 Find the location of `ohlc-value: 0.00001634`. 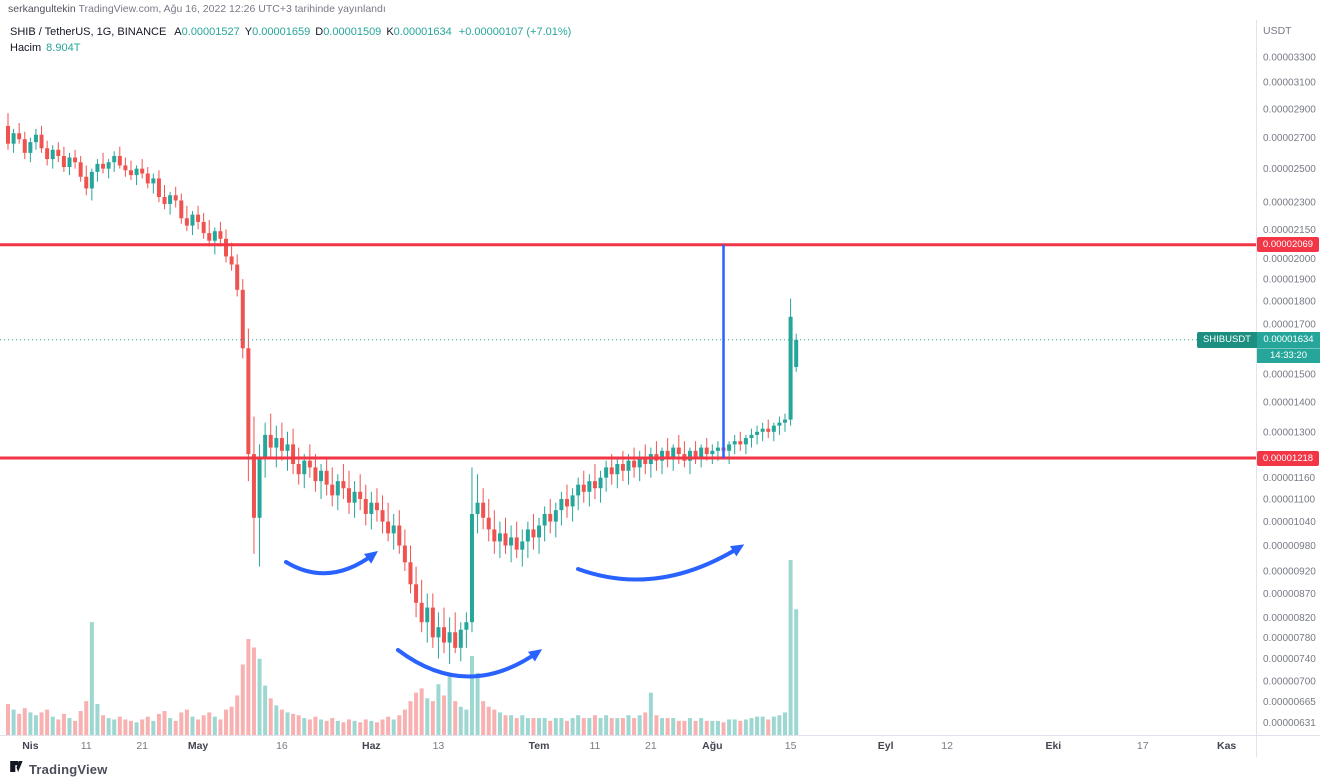

ohlc-value: 0.00001634 is located at coordinates (422, 32).